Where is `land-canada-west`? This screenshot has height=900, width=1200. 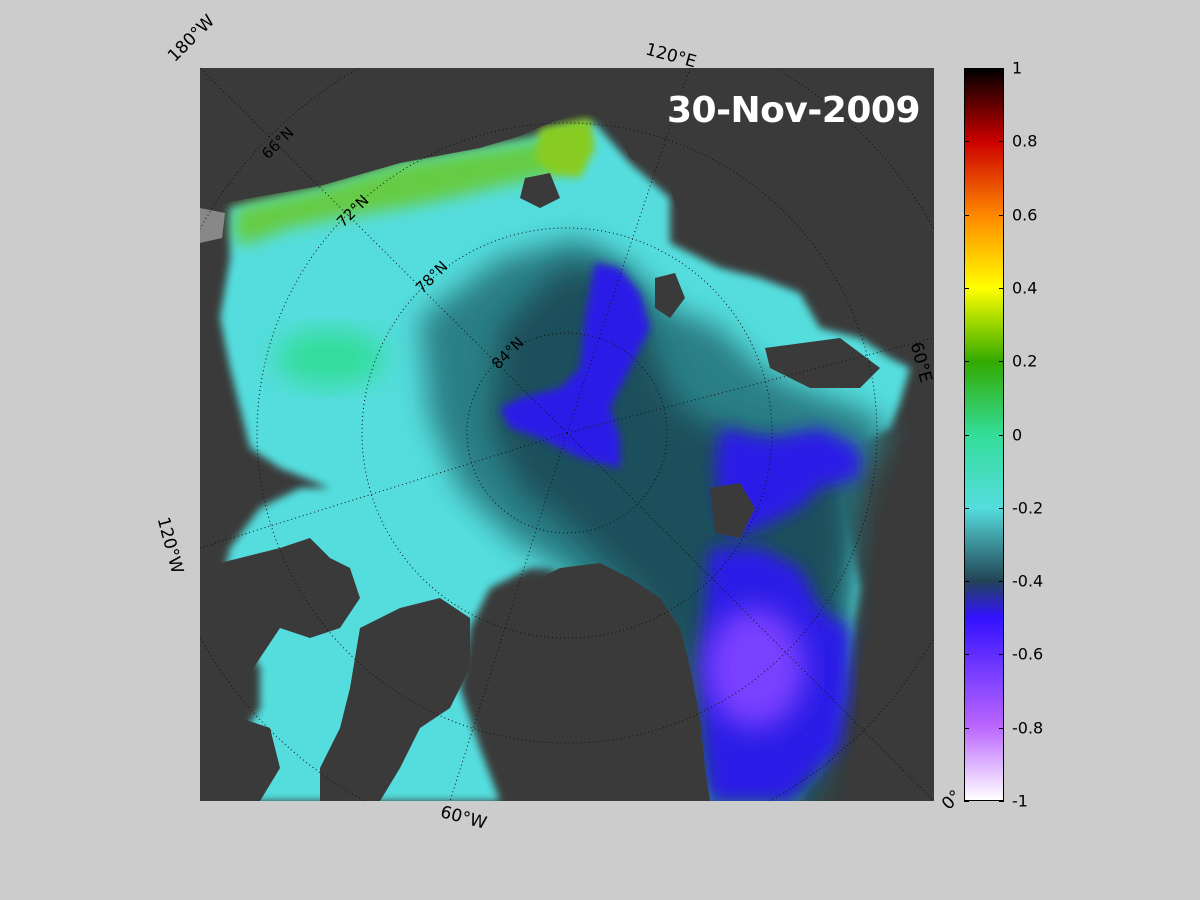 land-canada-west is located at coordinates (280, 623).